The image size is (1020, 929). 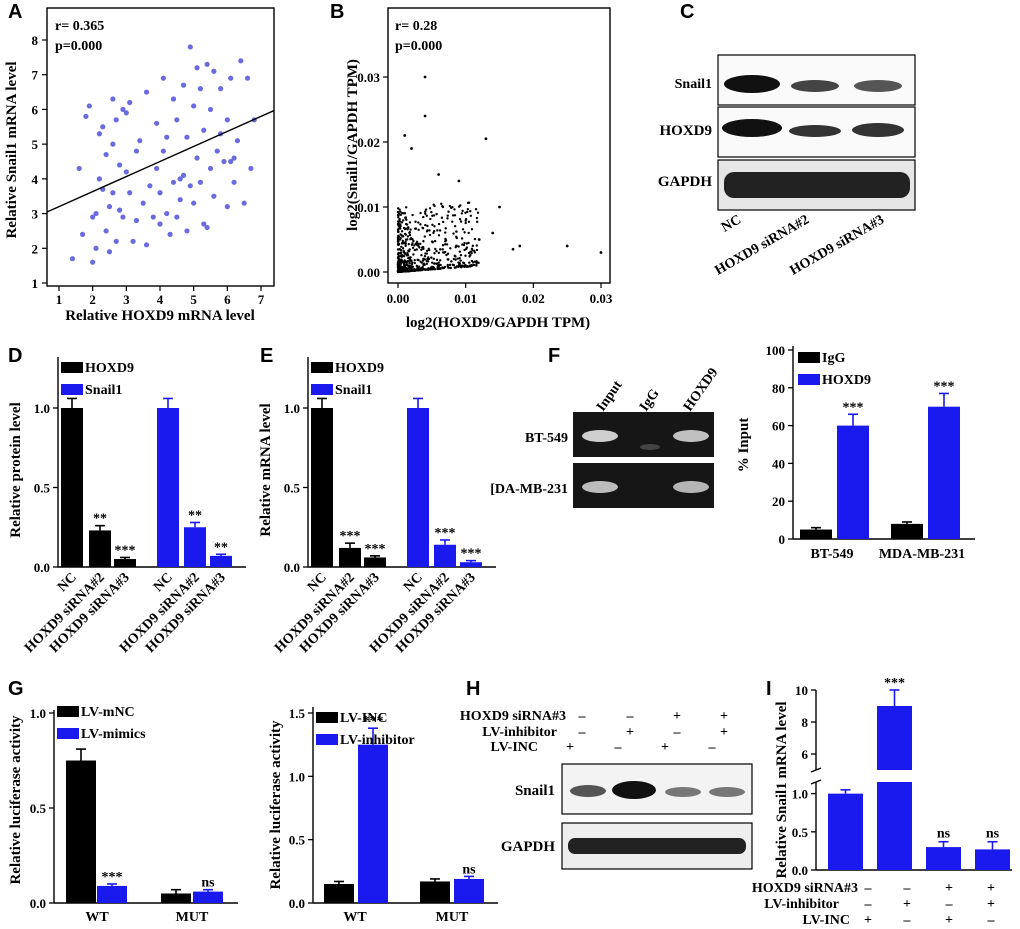 What do you see at coordinates (601, 298) in the screenshot?
I see `x-tick-label: 0.03` at bounding box center [601, 298].